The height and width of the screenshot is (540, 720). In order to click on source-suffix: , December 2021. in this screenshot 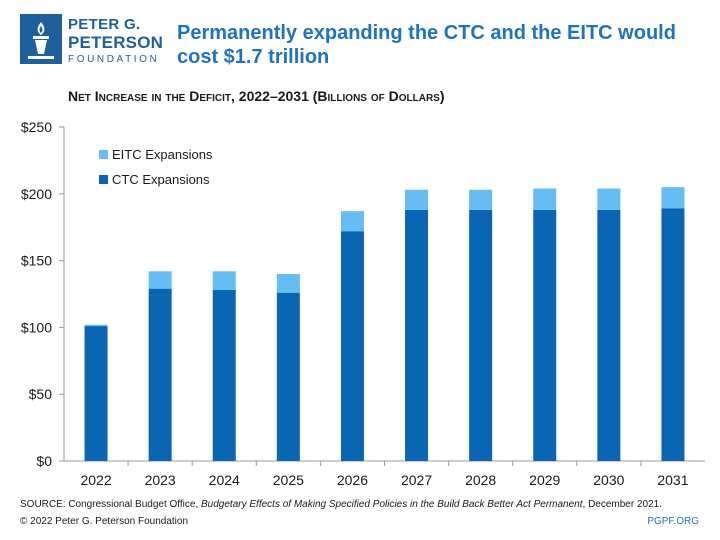, I will do `click(622, 504)`.